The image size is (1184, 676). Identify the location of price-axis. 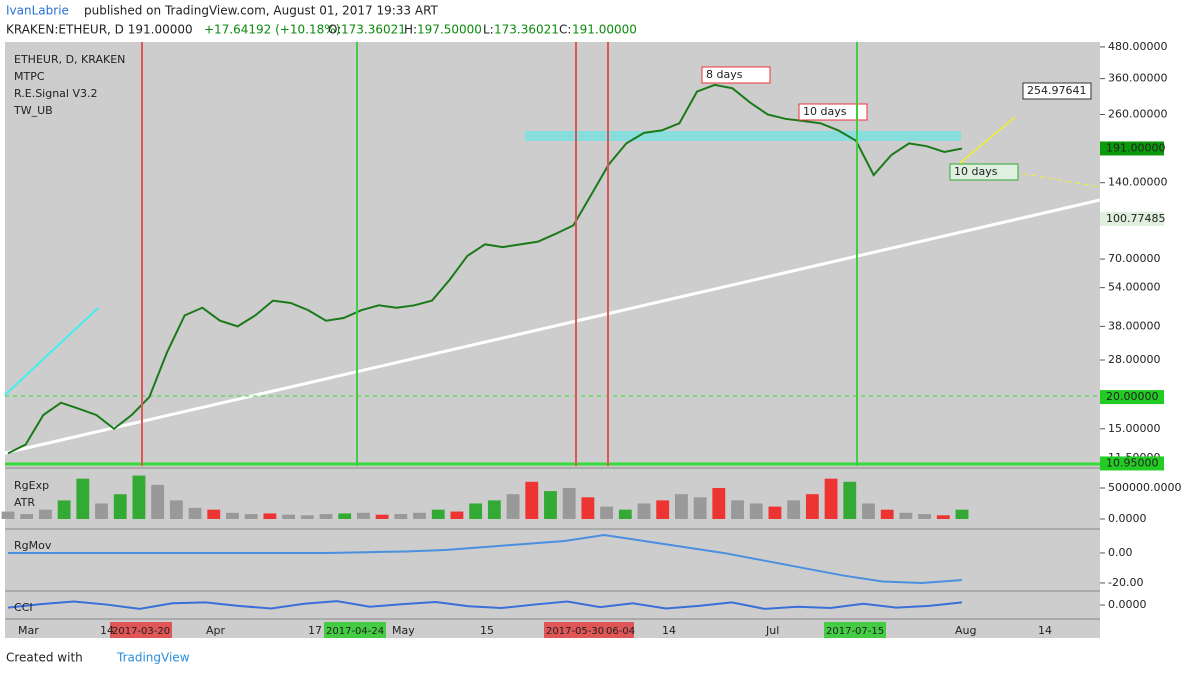
(1142, 340).